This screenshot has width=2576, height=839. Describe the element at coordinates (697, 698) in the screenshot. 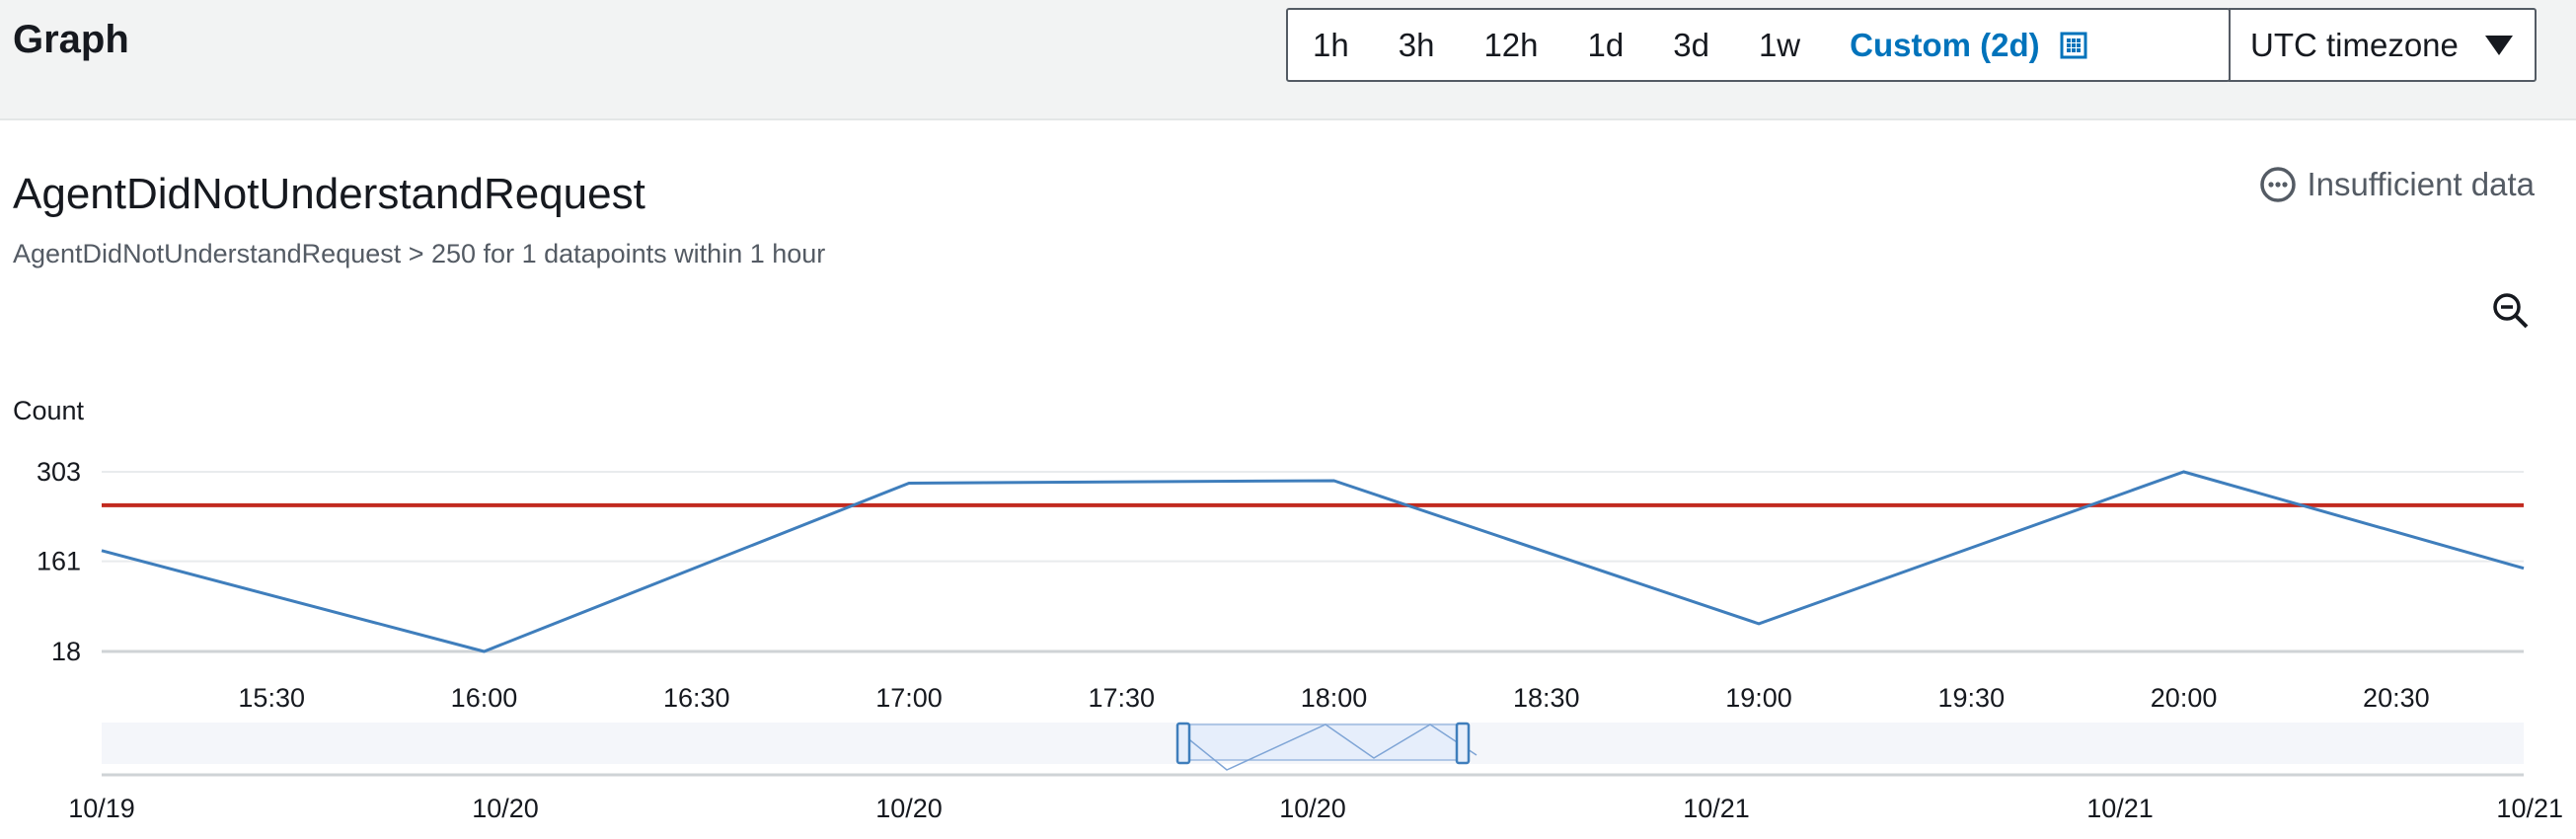

I see `x-tick-label: 16:30` at that location.